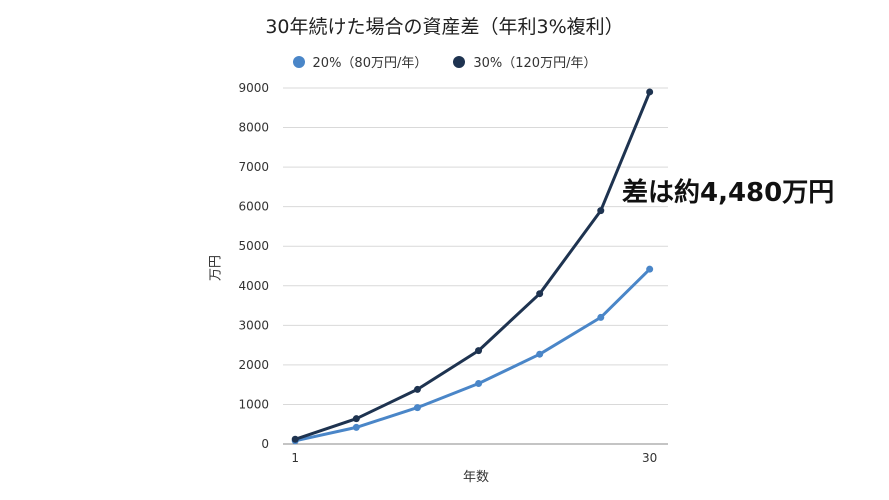 The height and width of the screenshot is (500, 889). I want to click on y-tick-label-0: 0, so click(265, 444).